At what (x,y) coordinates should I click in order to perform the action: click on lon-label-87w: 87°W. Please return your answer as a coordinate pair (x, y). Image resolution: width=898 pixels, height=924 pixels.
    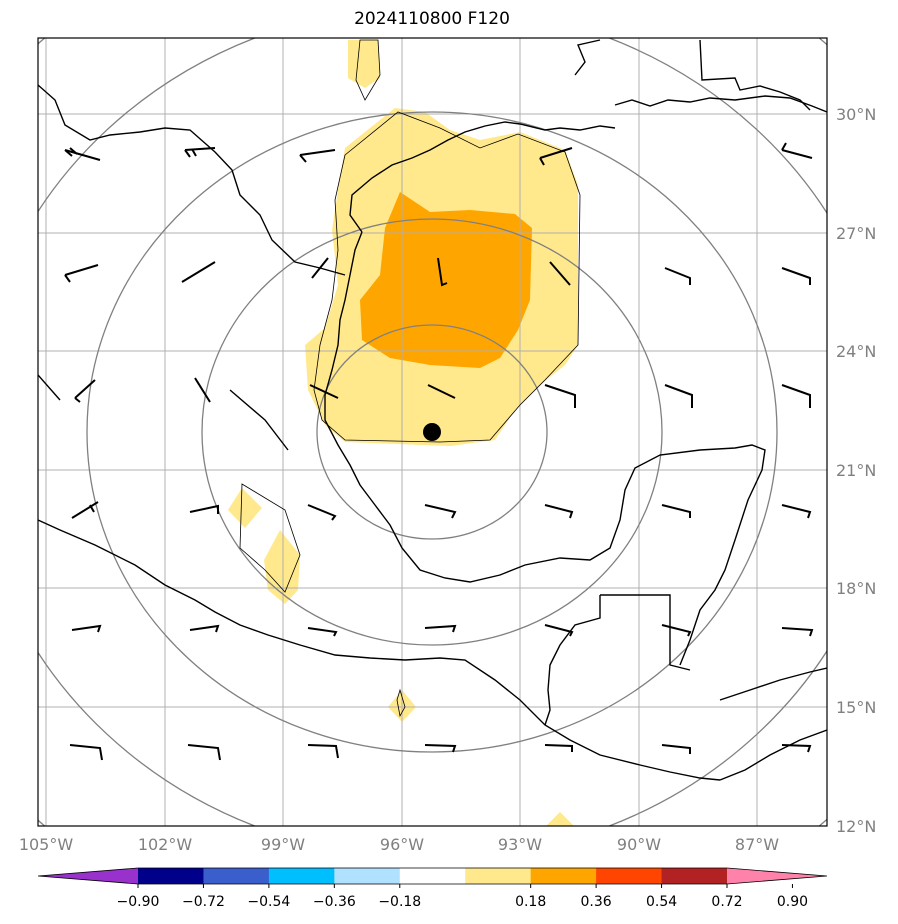
    Looking at the image, I should click on (757, 844).